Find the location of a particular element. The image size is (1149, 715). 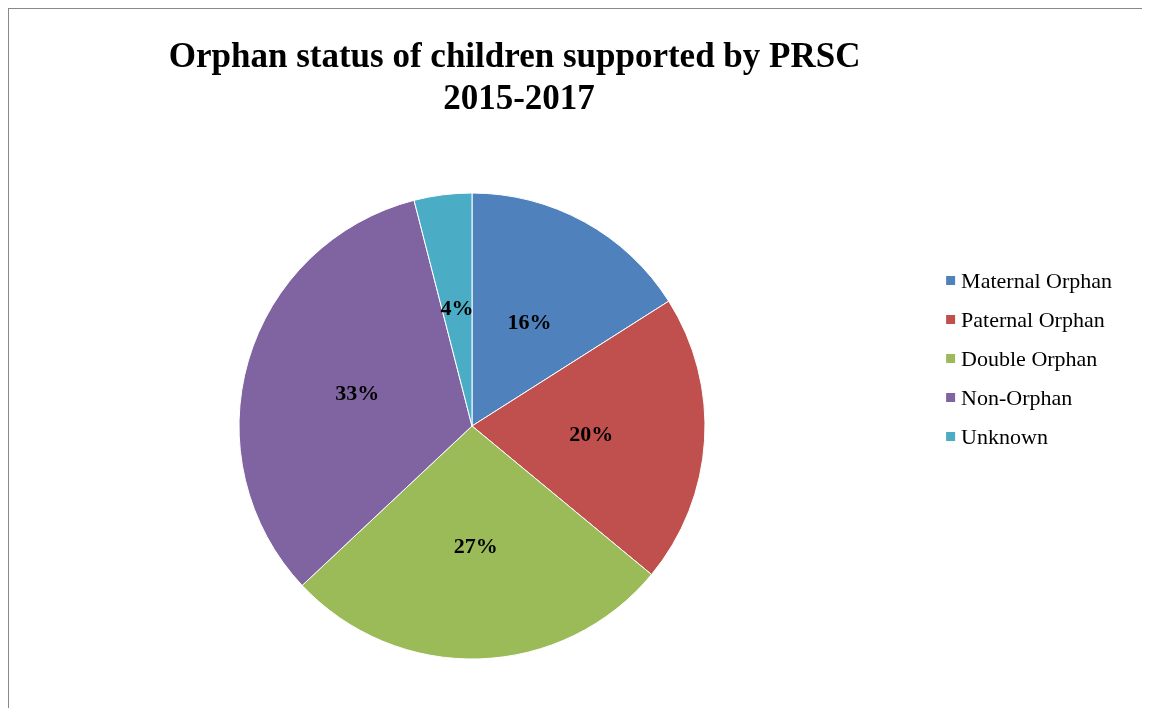

data-label: 33% is located at coordinates (357, 393).